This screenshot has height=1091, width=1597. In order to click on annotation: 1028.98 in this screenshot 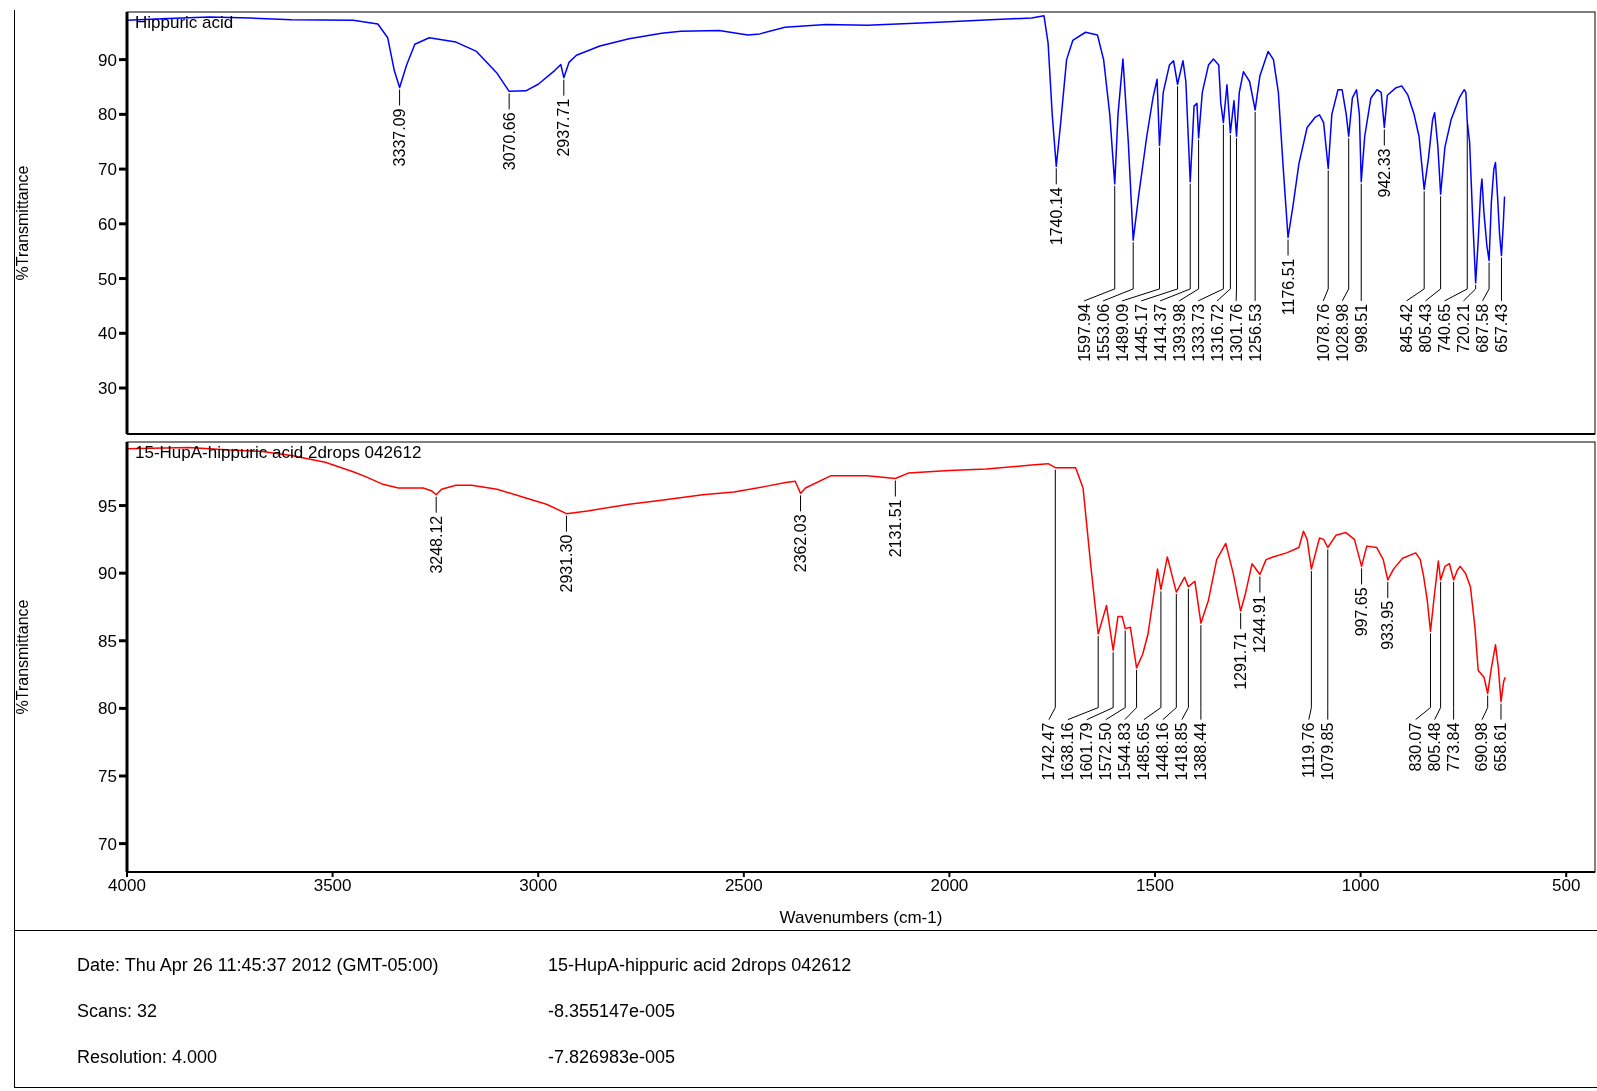, I will do `click(1342, 332)`.